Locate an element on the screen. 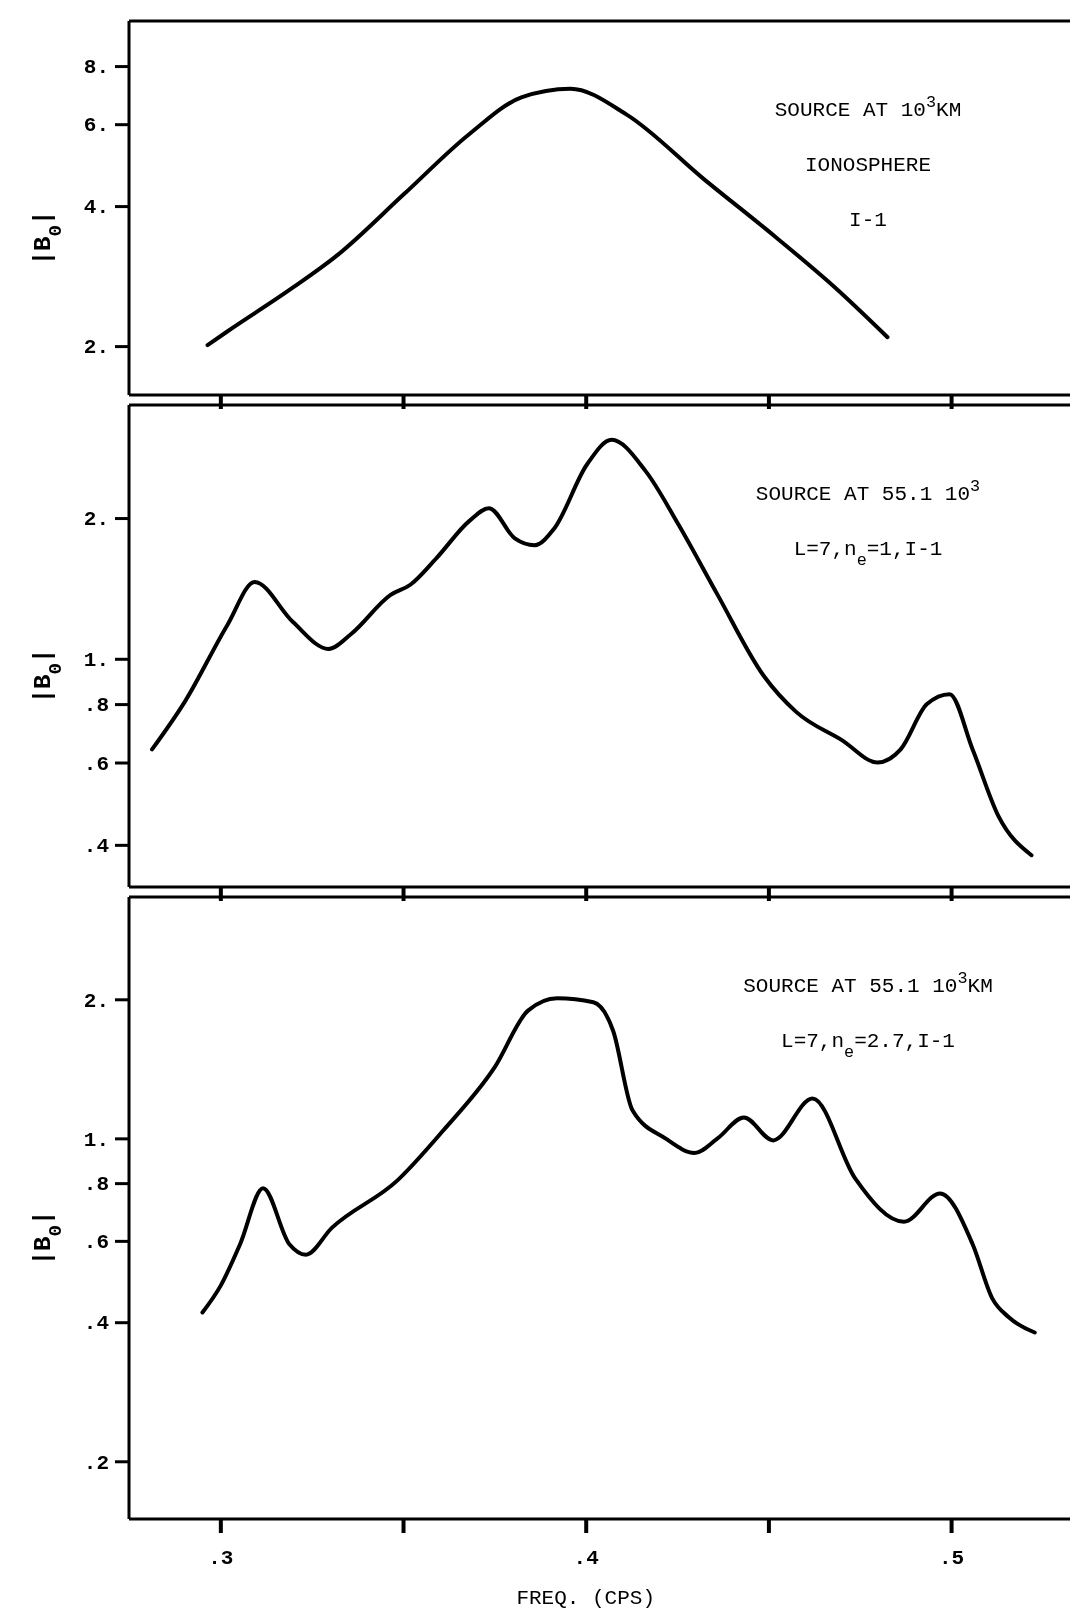 Image resolution: width=1078 pixels, height=1621 pixels. x-tick-label: .3 is located at coordinates (221, 1558).